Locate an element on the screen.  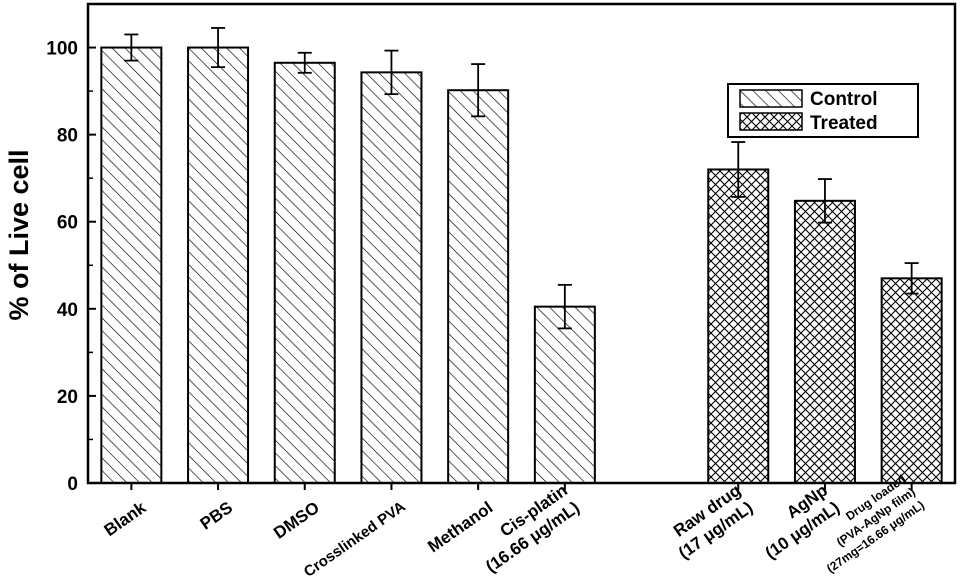
x-tick-label-2: DMSO is located at coordinates (296, 520).